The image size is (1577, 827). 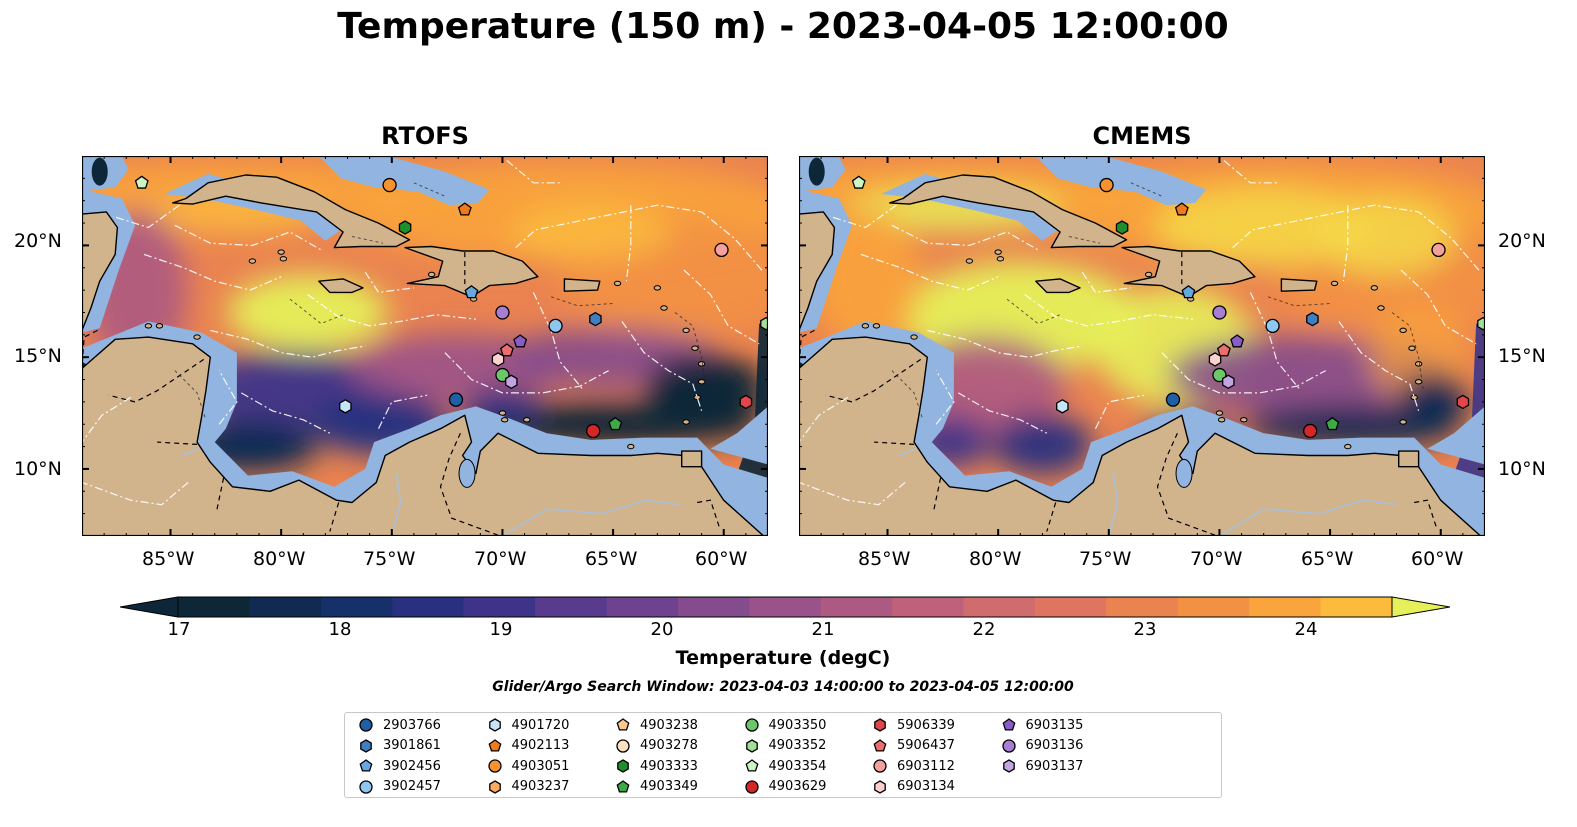 What do you see at coordinates (797, 725) in the screenshot?
I see `legend-label: 4903350` at bounding box center [797, 725].